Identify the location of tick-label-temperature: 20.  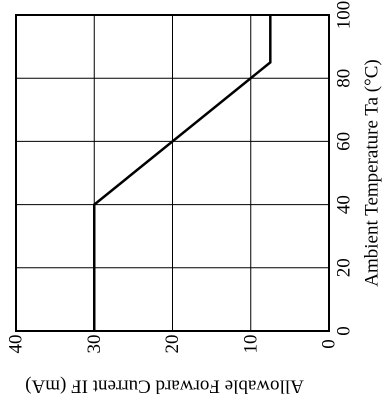
(344, 267).